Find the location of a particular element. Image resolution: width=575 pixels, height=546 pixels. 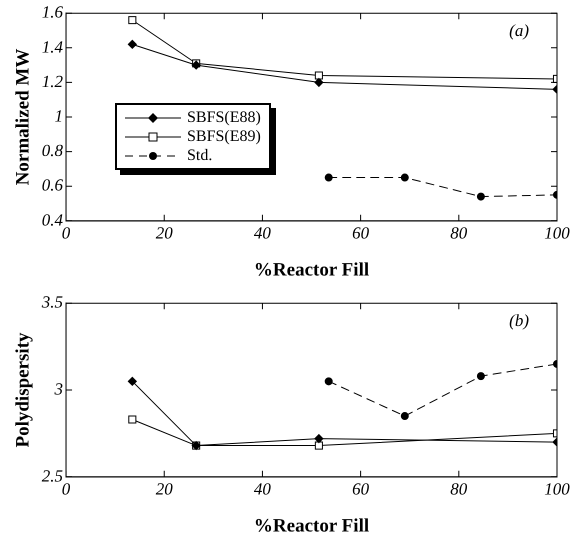

legend-label: SBFS(E88) is located at coordinates (224, 117).